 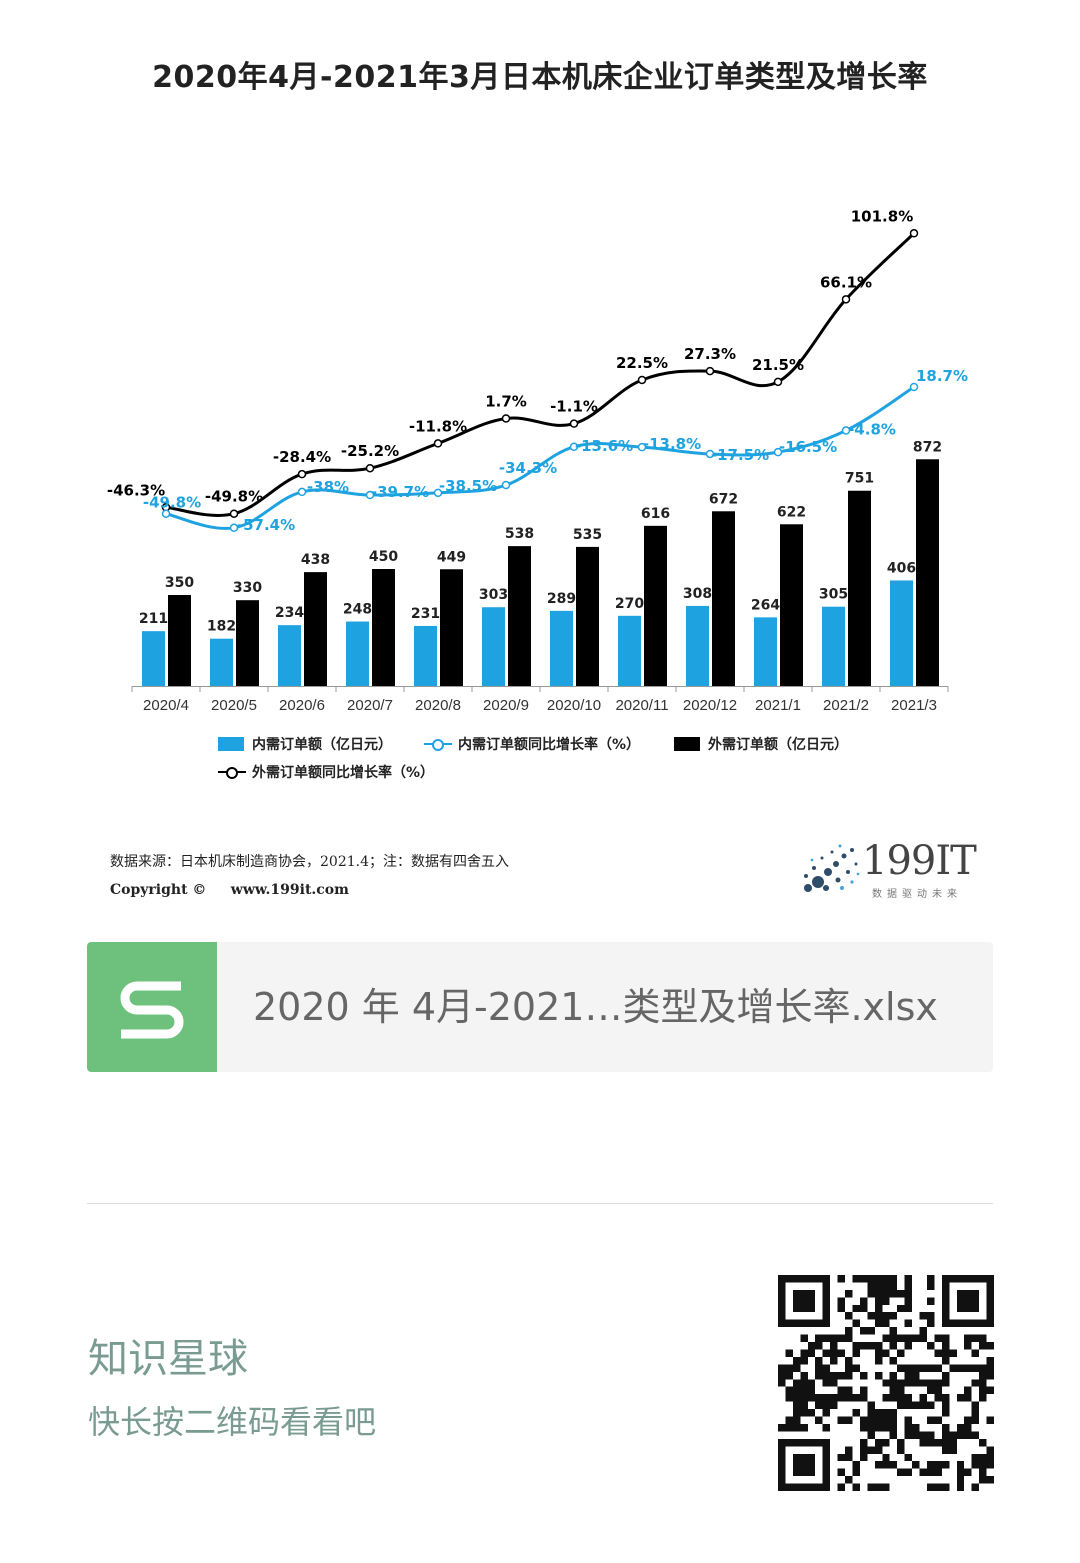 I want to click on data-label-foreign: 438, so click(x=315, y=560).